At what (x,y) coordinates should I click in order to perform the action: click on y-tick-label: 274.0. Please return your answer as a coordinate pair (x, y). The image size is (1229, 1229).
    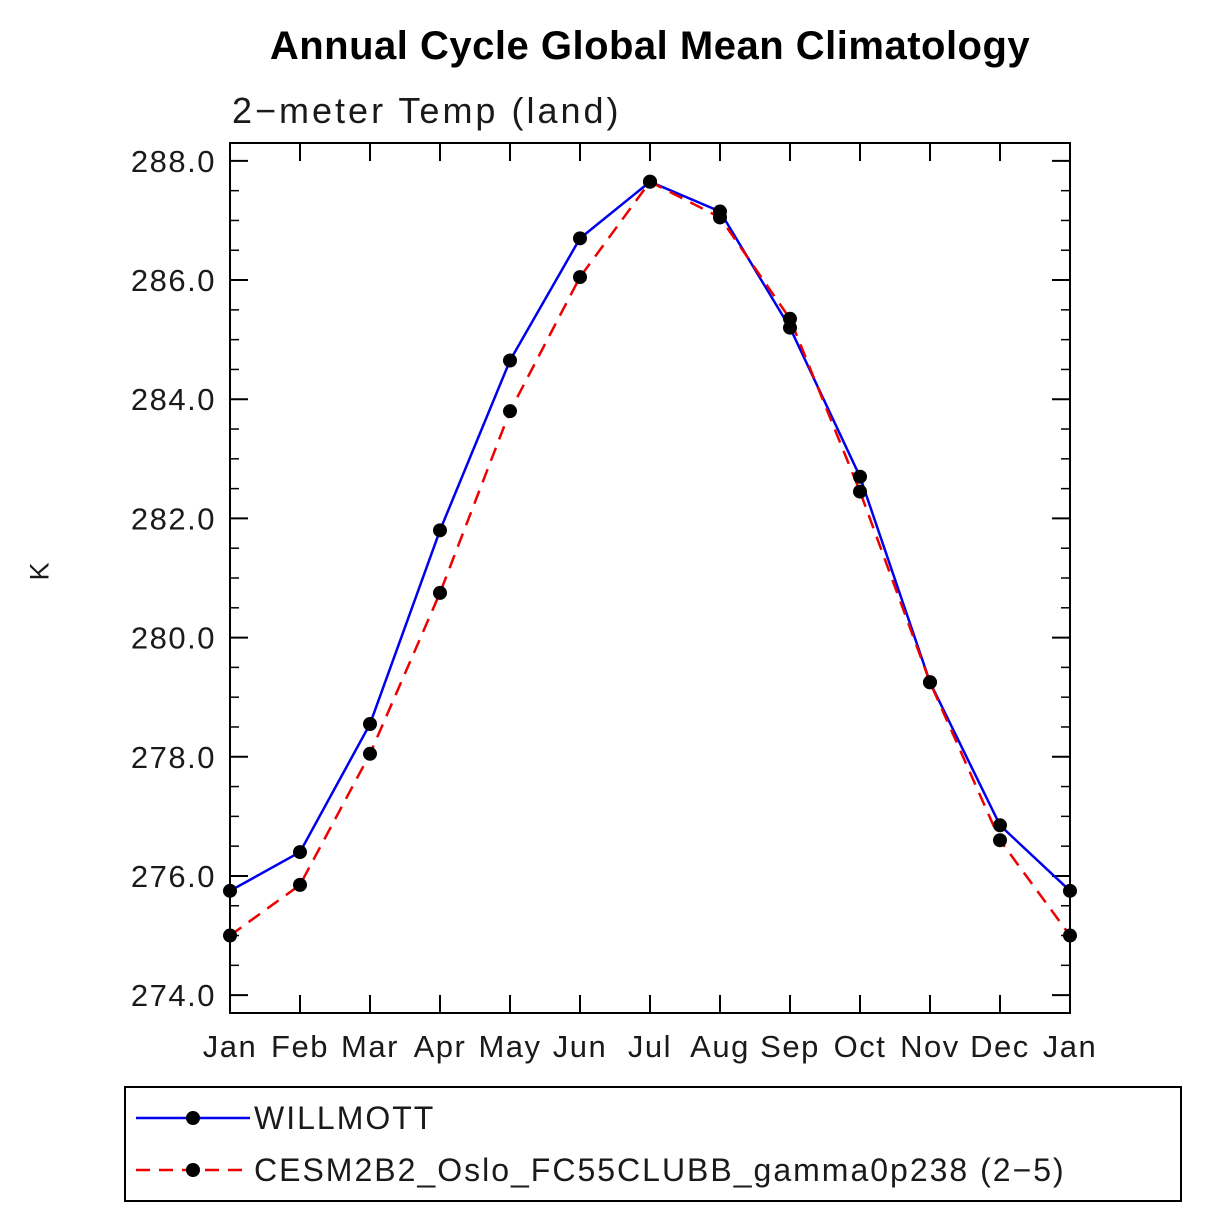
    Looking at the image, I should click on (173, 995).